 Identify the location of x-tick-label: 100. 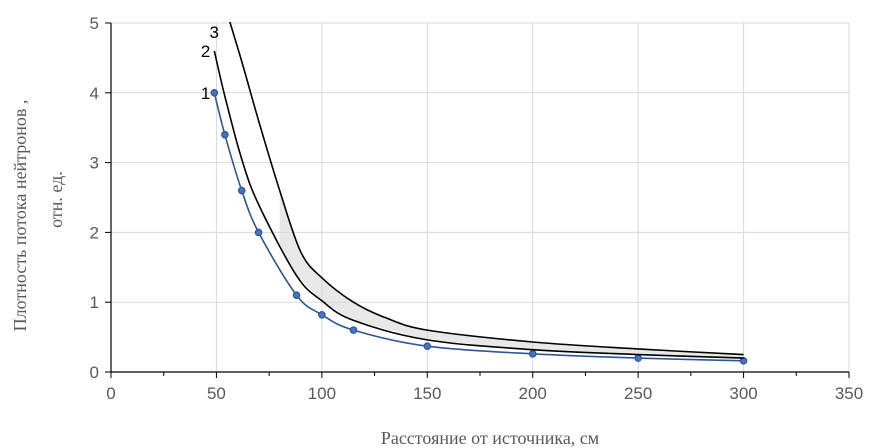
(322, 393).